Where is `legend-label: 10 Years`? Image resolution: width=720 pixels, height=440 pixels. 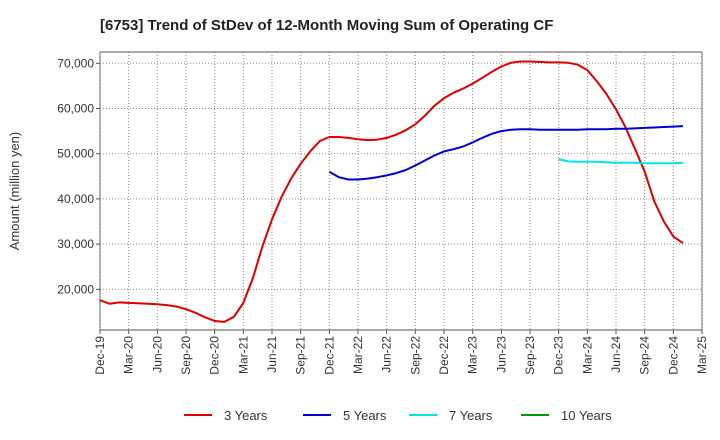 legend-label: 10 Years is located at coordinates (586, 415).